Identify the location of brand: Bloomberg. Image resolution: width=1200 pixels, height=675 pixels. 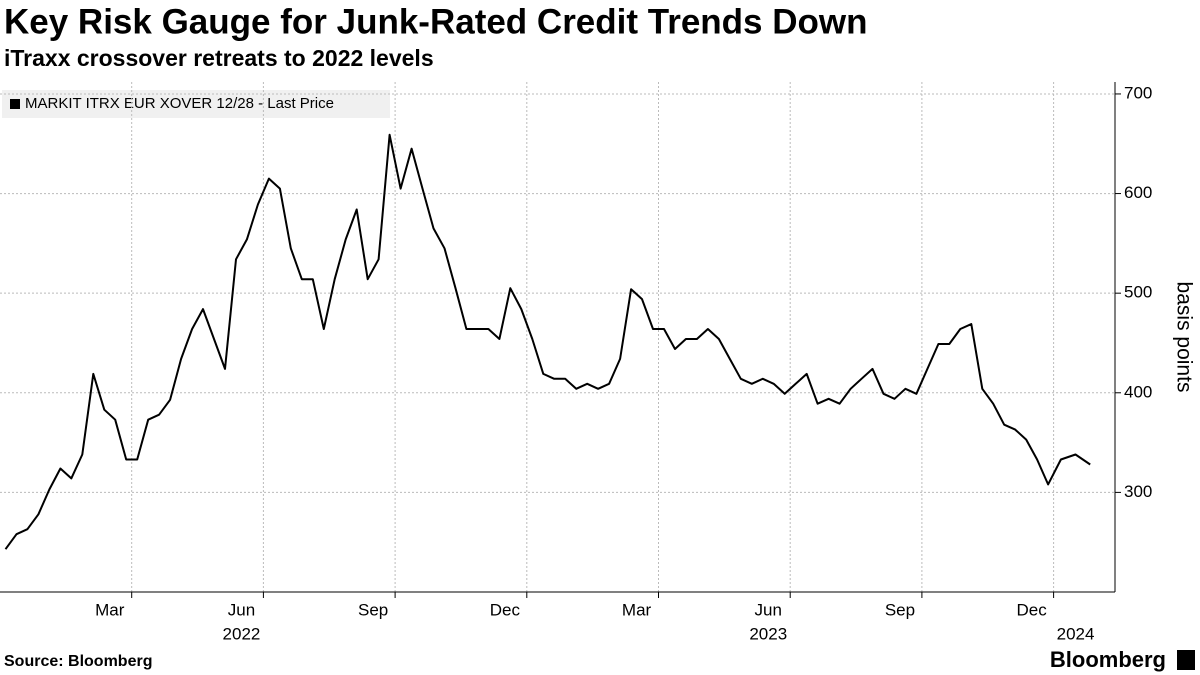
(1108, 659).